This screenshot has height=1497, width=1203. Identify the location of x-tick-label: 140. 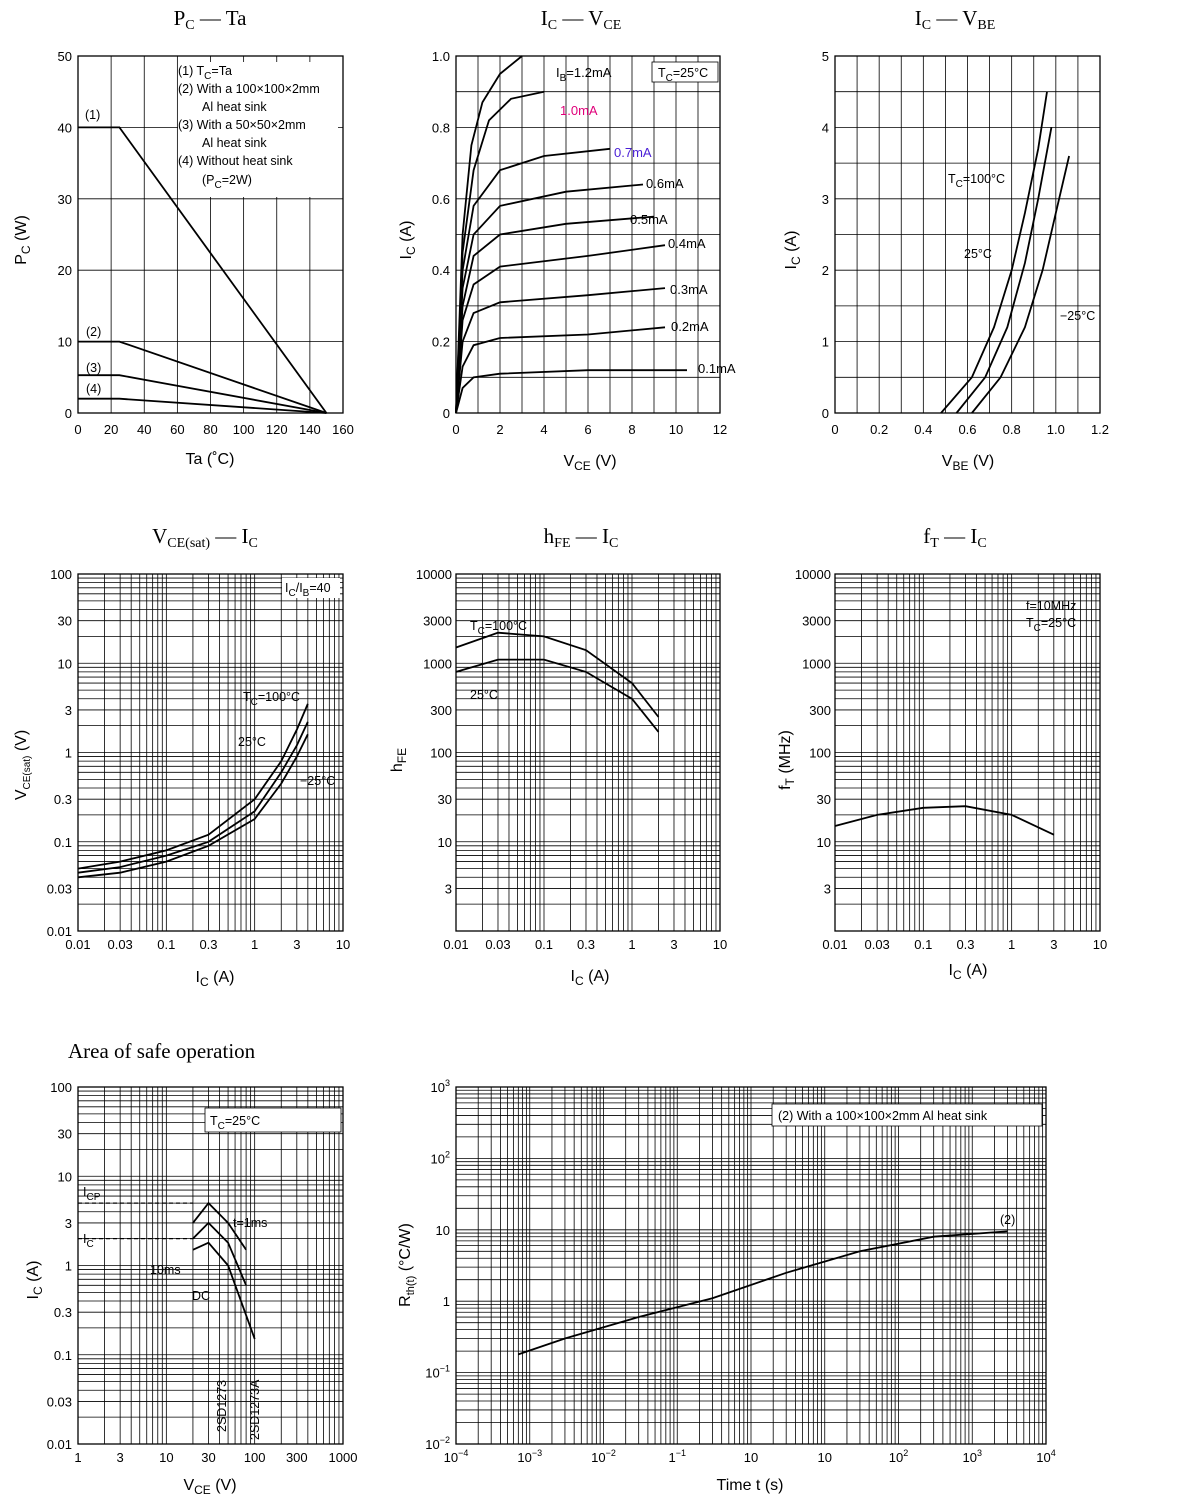
(310, 429).